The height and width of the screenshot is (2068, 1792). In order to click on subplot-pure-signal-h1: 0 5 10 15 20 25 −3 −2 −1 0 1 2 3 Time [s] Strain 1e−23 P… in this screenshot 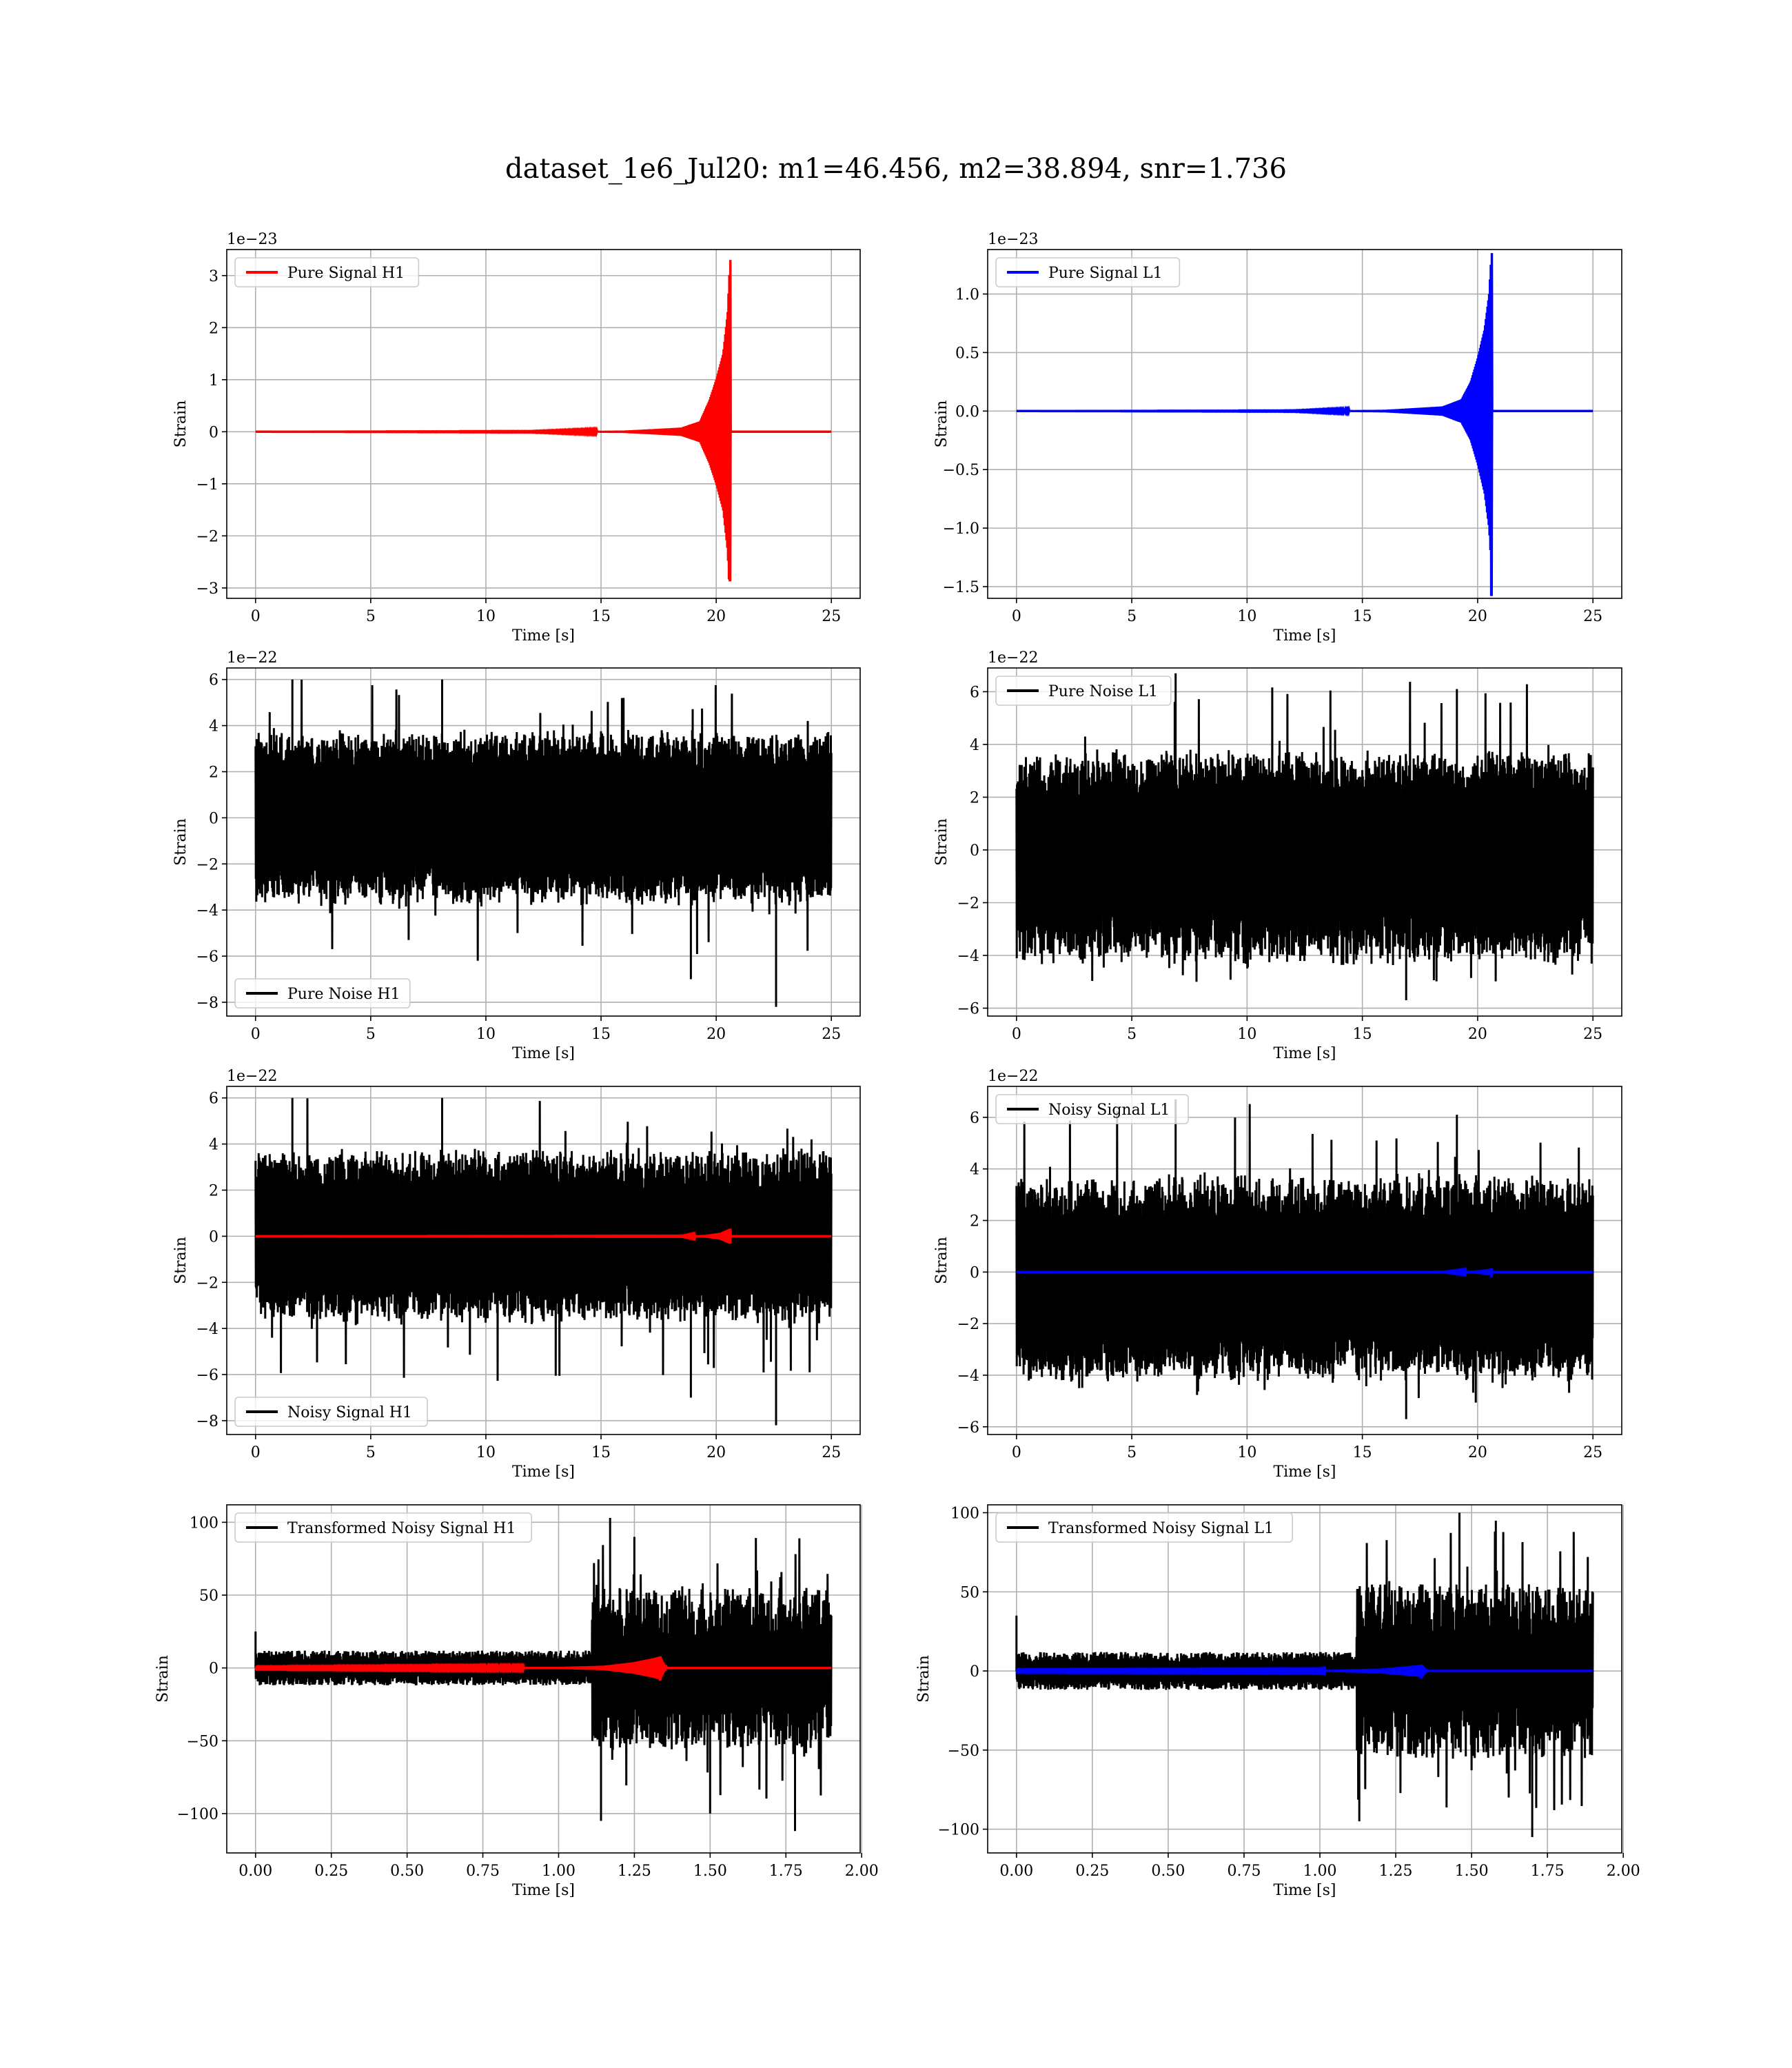, I will do `click(516, 438)`.